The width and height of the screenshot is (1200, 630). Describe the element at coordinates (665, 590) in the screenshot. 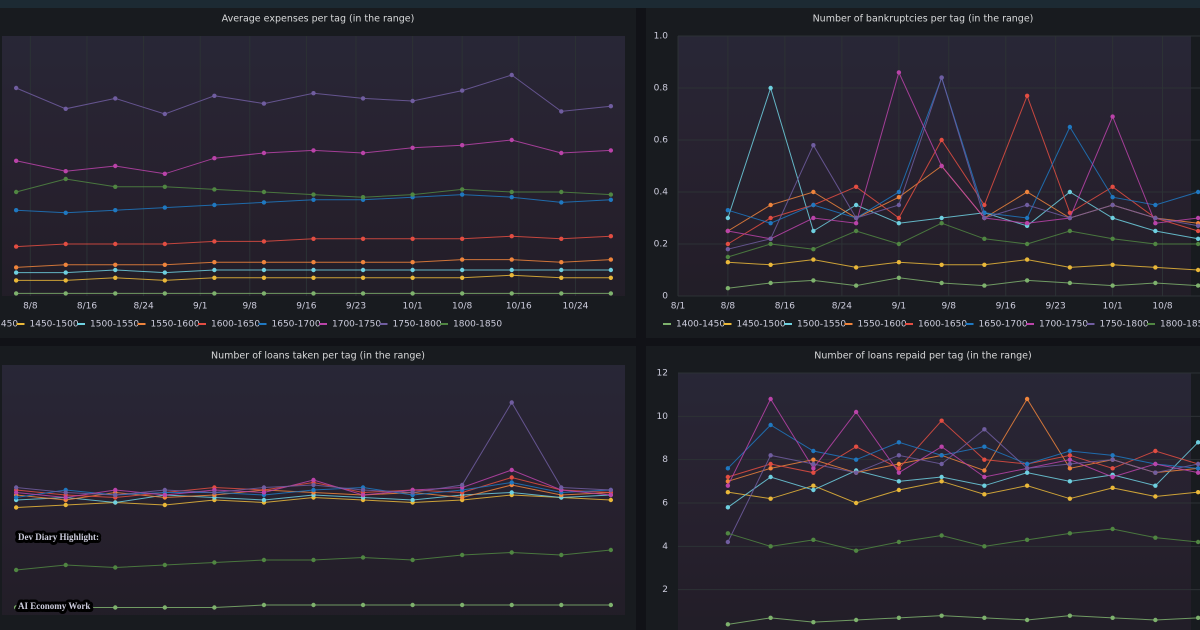

I see `y-tick-label: 2` at that location.